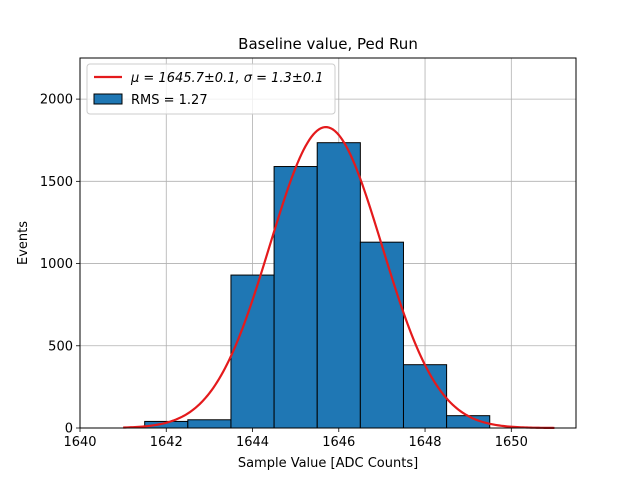  Describe the element at coordinates (60, 346) in the screenshot. I see `y-tick-label: 500` at that location.